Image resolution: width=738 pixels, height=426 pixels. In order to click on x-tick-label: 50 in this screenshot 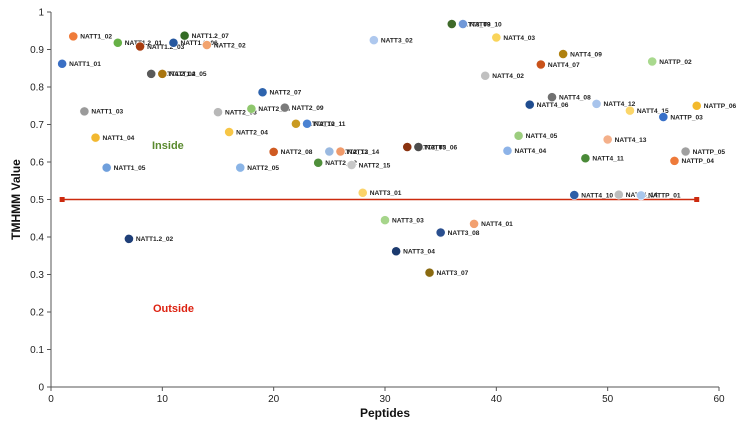, I will do `click(608, 399)`.